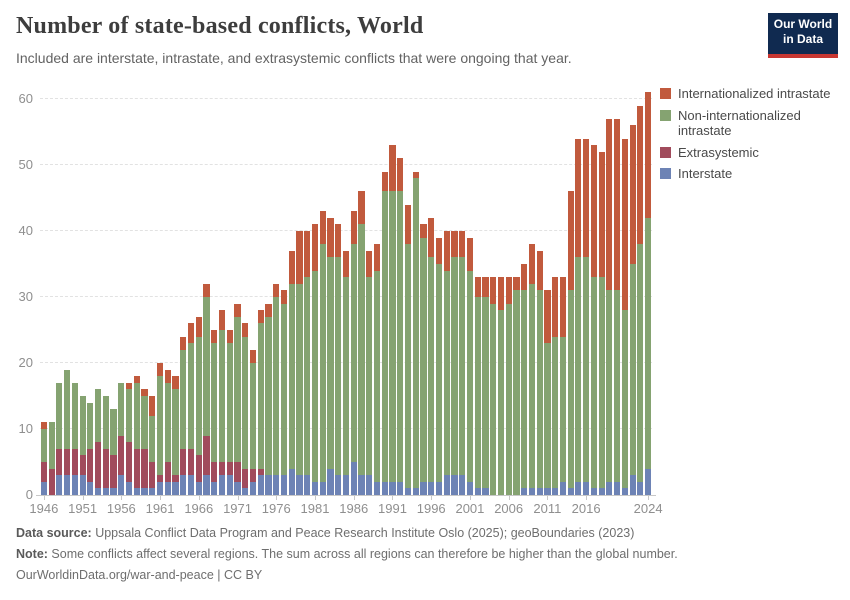  I want to click on bar-1950, so click(74, 438).